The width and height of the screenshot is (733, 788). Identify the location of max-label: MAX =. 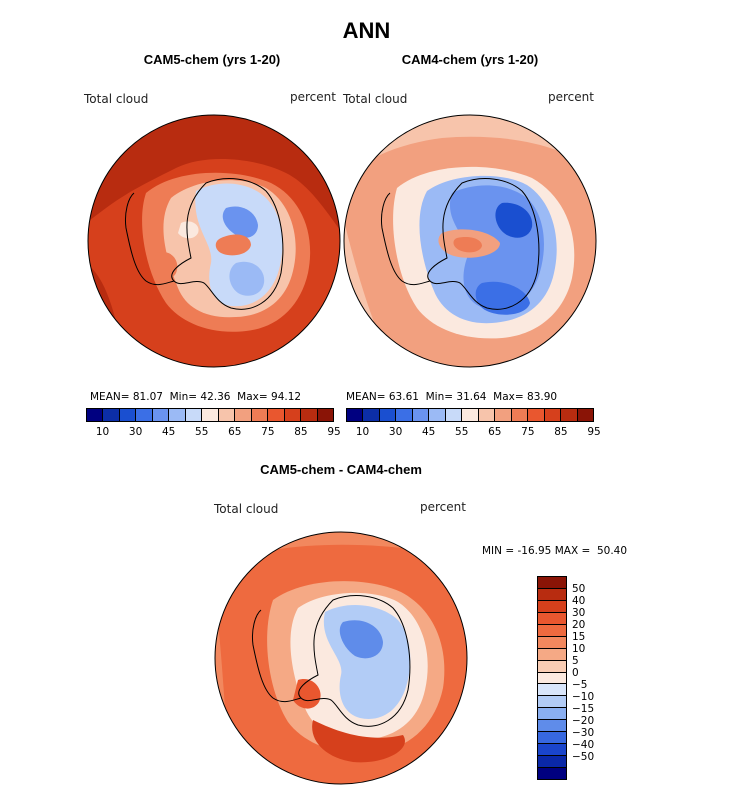
(572, 551).